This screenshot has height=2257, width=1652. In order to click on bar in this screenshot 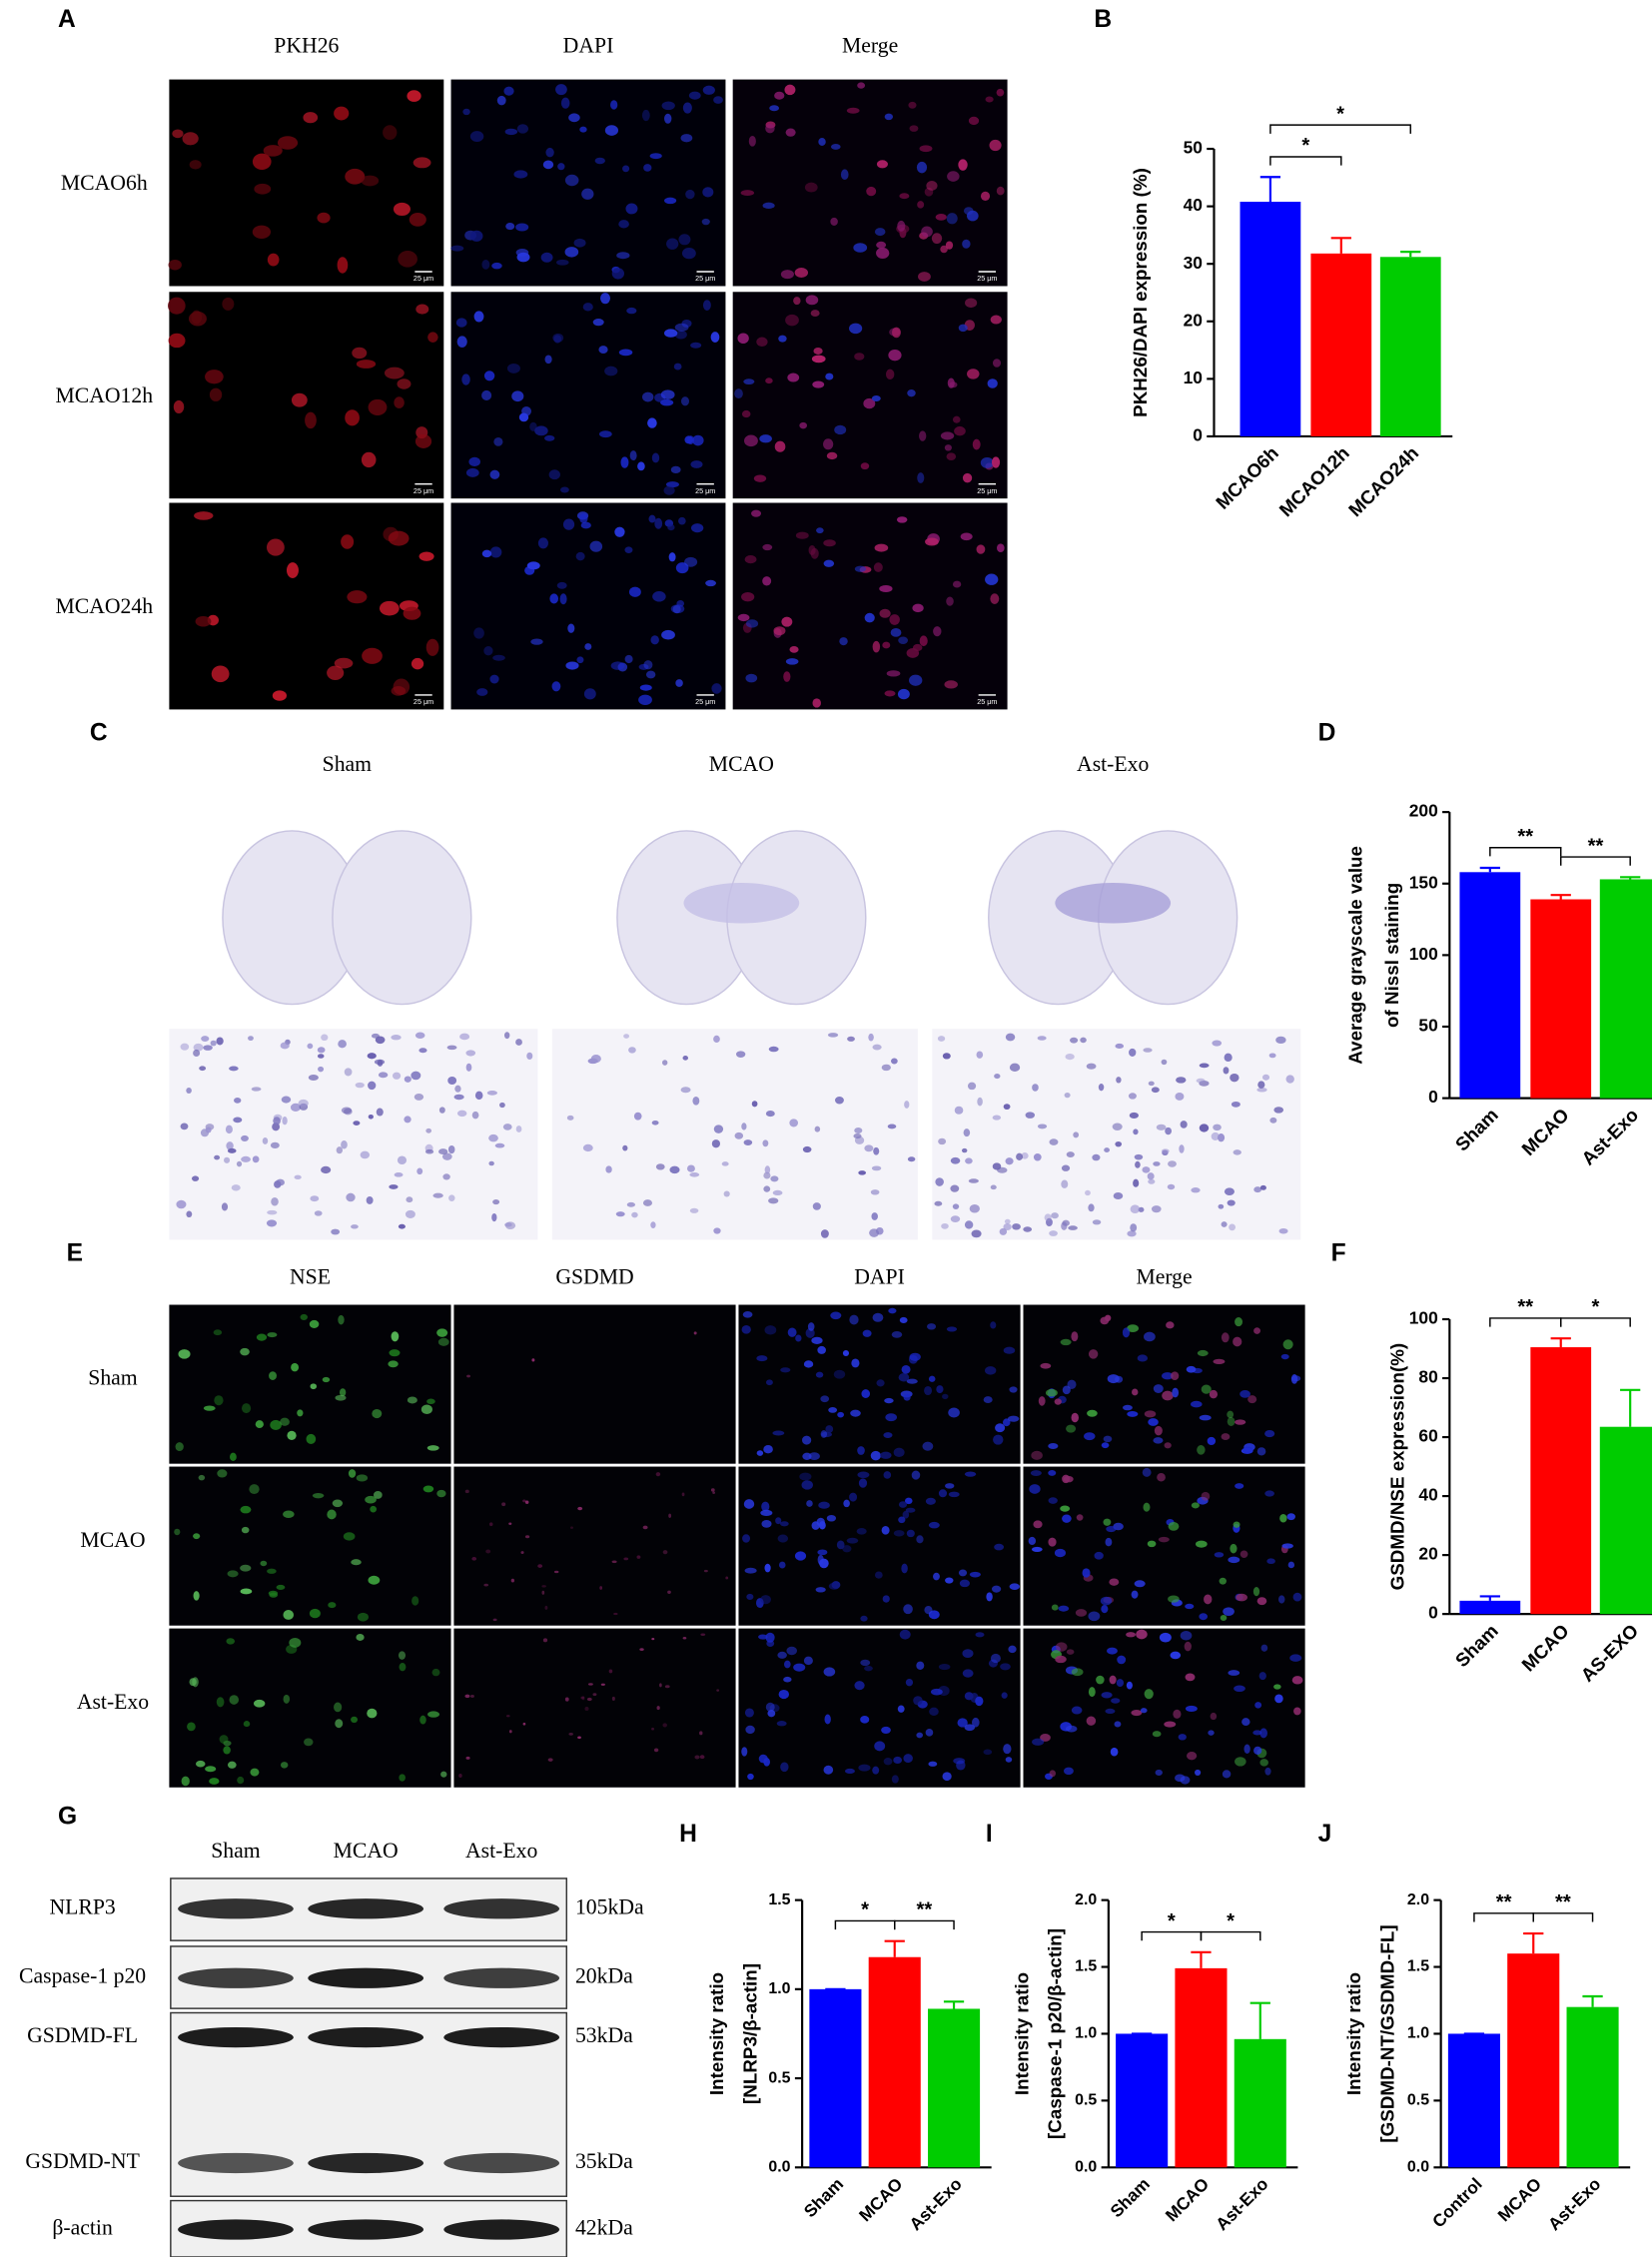, I will do `click(1561, 1481)`.